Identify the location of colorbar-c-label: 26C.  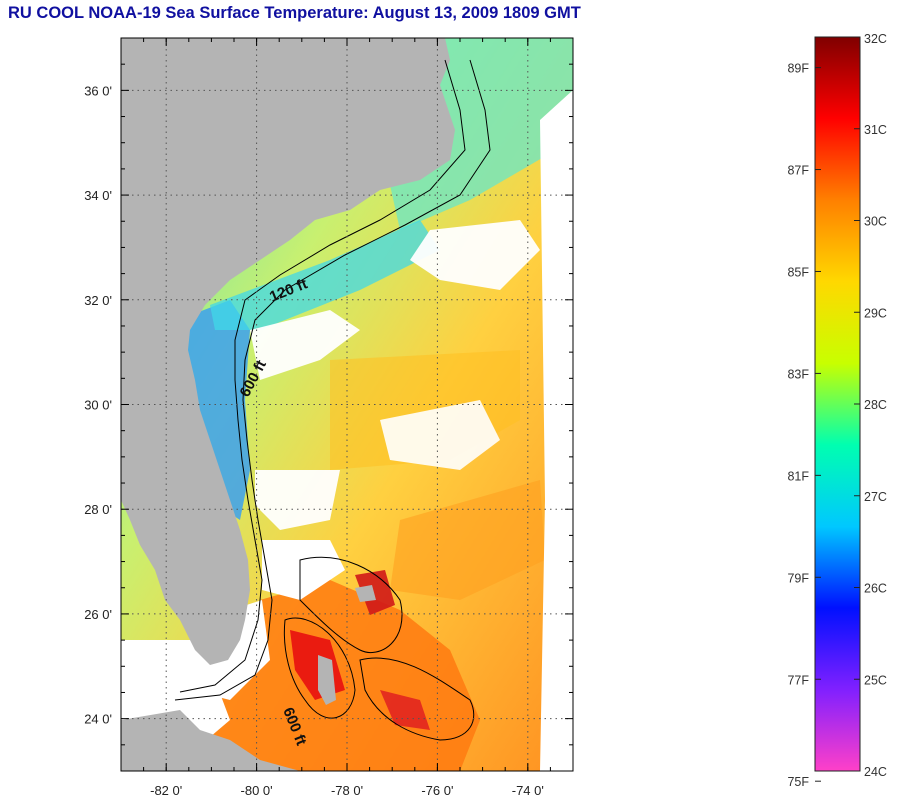
(875, 589).